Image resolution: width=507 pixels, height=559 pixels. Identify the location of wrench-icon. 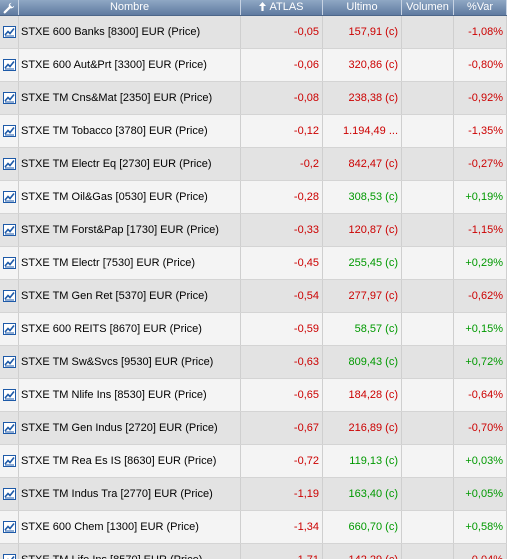
(9, 8).